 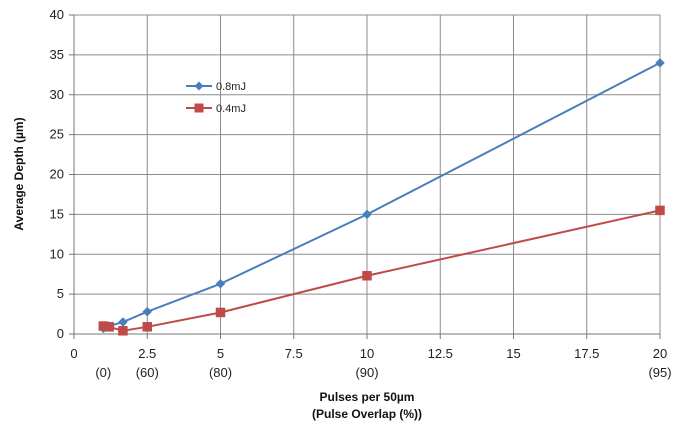 What do you see at coordinates (659, 372) in the screenshot?
I see `overlap-label: (95)` at bounding box center [659, 372].